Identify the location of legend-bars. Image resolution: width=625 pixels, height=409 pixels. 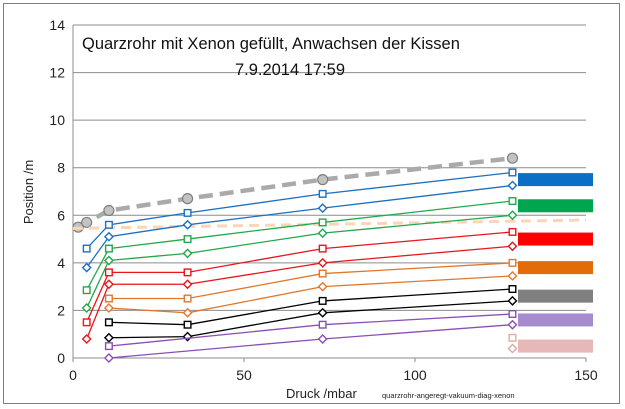
(555, 263).